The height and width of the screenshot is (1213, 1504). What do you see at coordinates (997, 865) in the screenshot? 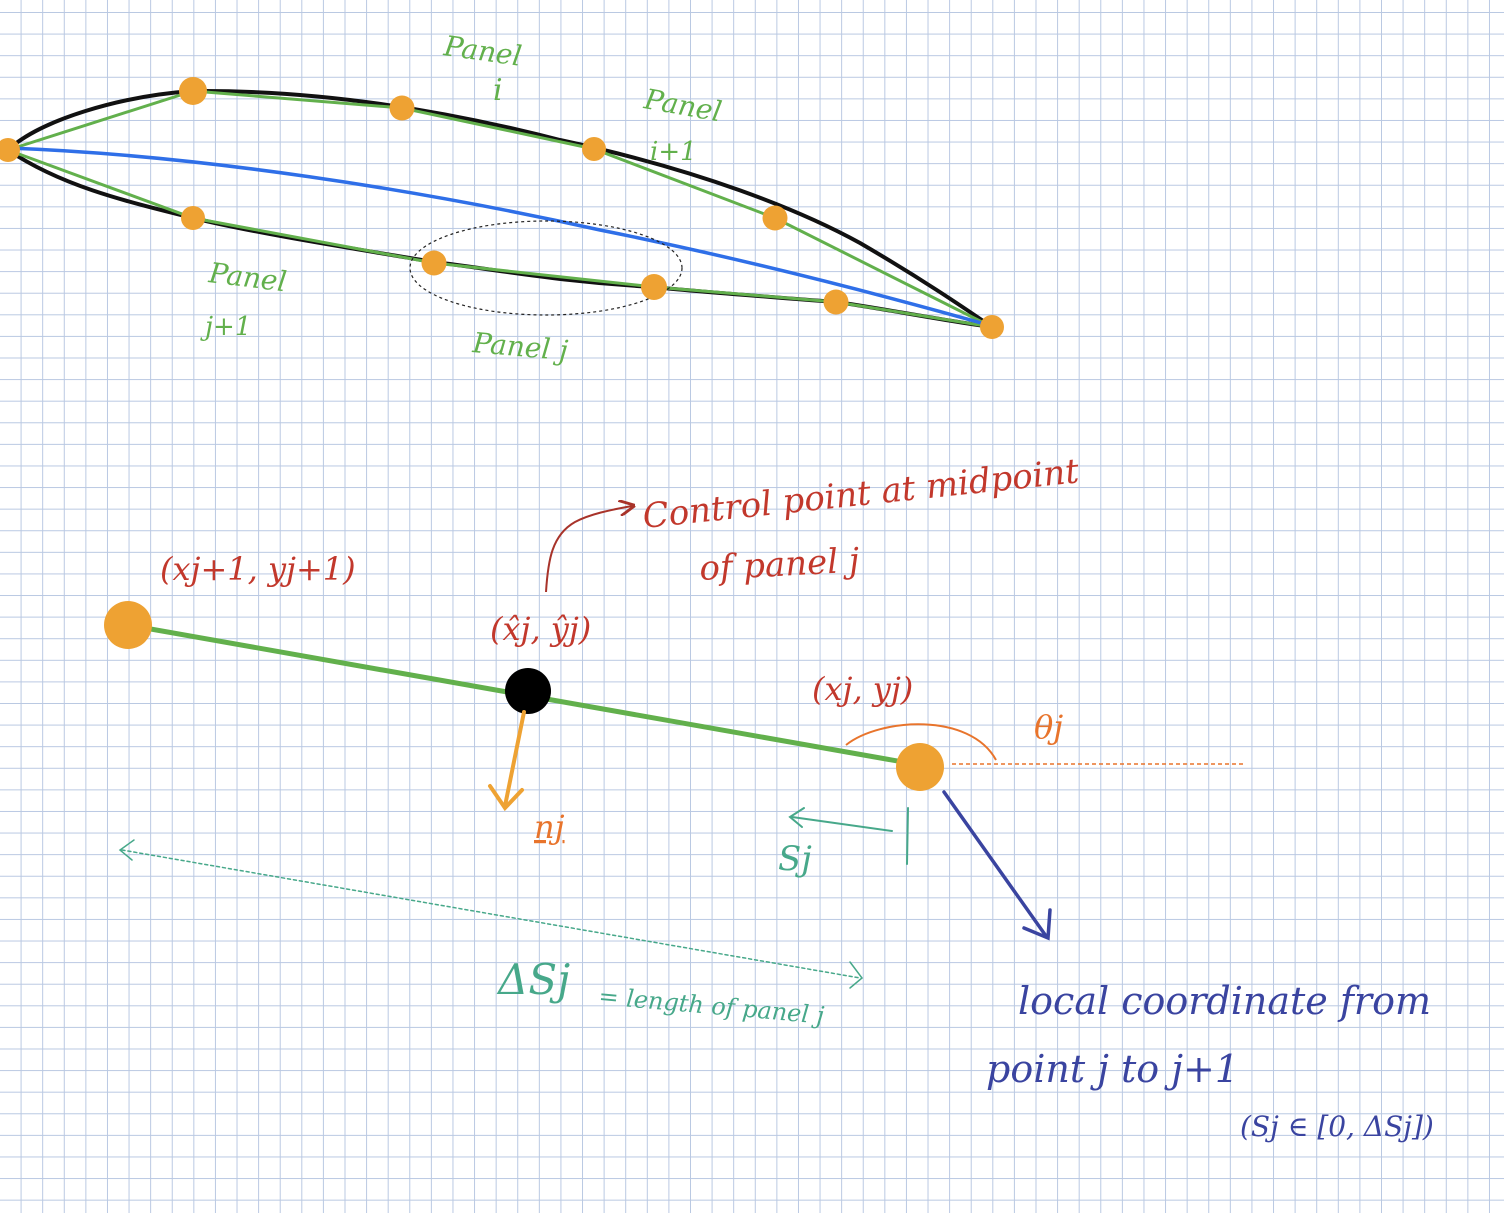
I see `local-coordinate-arrow` at bounding box center [997, 865].